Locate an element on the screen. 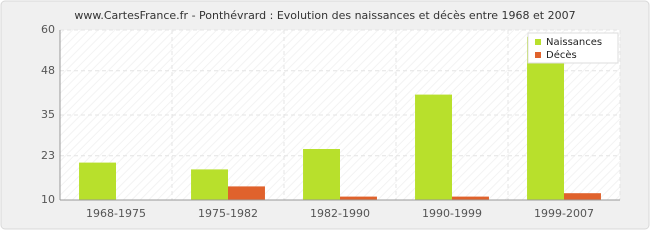 The width and height of the screenshot is (650, 240). x-tick-label: 1999-2007 is located at coordinates (564, 213).